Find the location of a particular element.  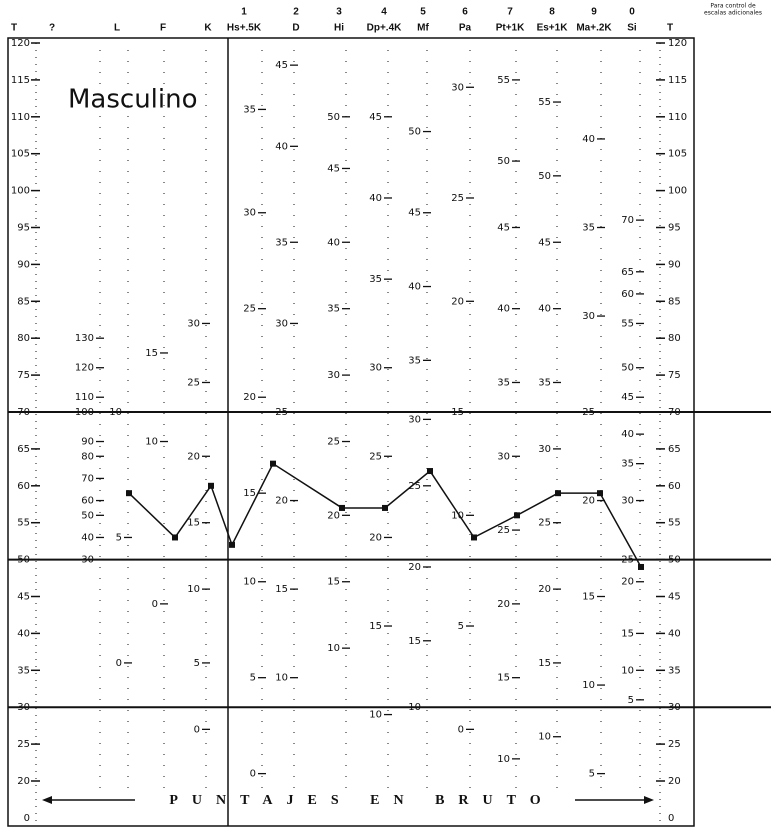

raw-tick-label: 80 is located at coordinates (87, 456).